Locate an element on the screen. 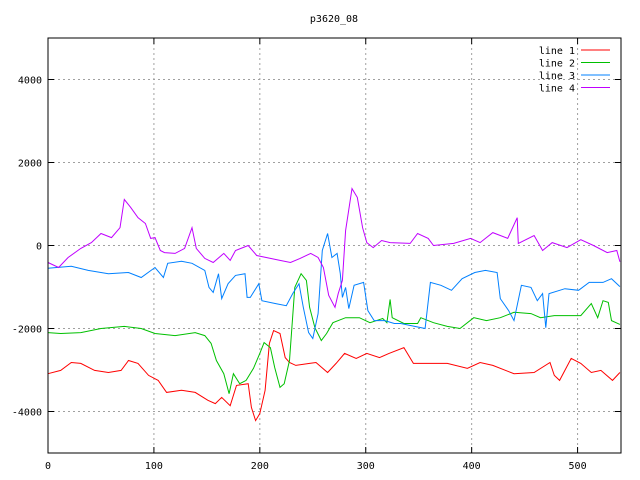  x-tick-label: 300 is located at coordinates (366, 466).